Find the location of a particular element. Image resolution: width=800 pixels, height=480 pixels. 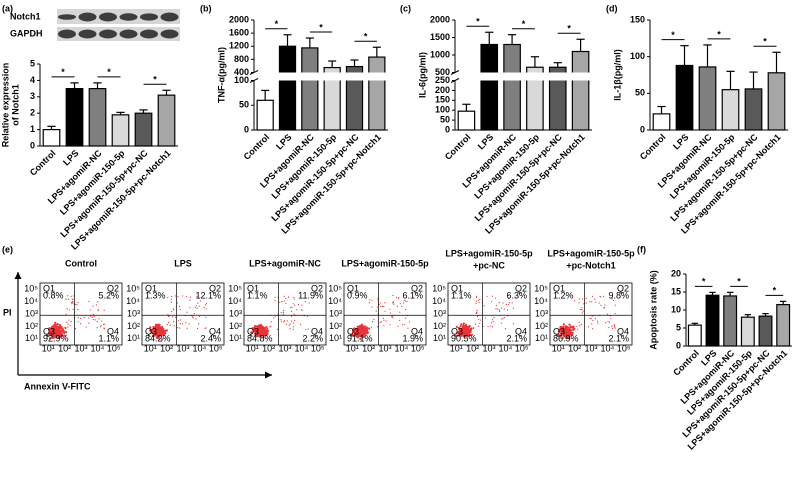

y-tick-label: 0 is located at coordinates (32, 145).